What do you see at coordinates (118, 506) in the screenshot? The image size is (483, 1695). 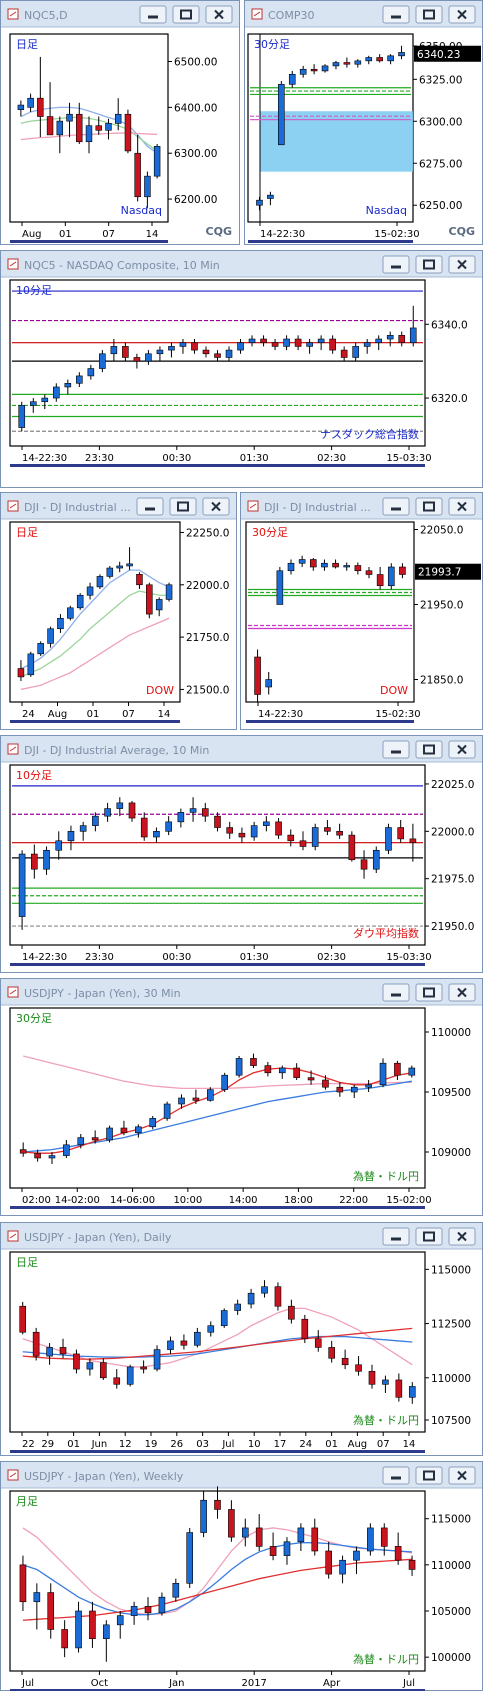 I see `window-titlebar` at bounding box center [118, 506].